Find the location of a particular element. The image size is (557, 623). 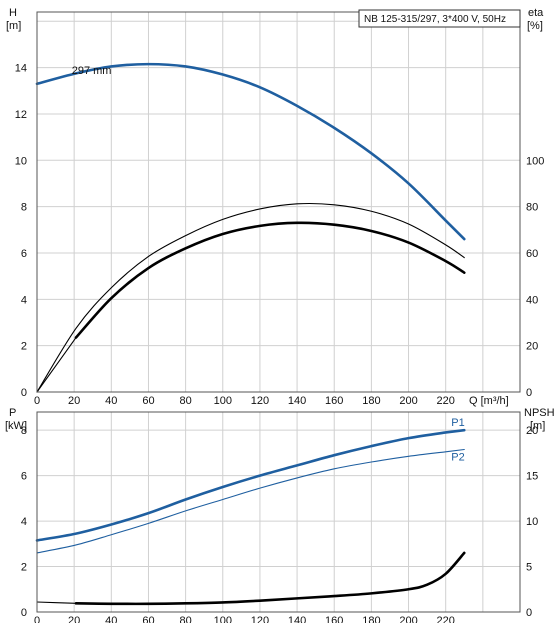

y-right-title-upper: eta is located at coordinates (536, 13).